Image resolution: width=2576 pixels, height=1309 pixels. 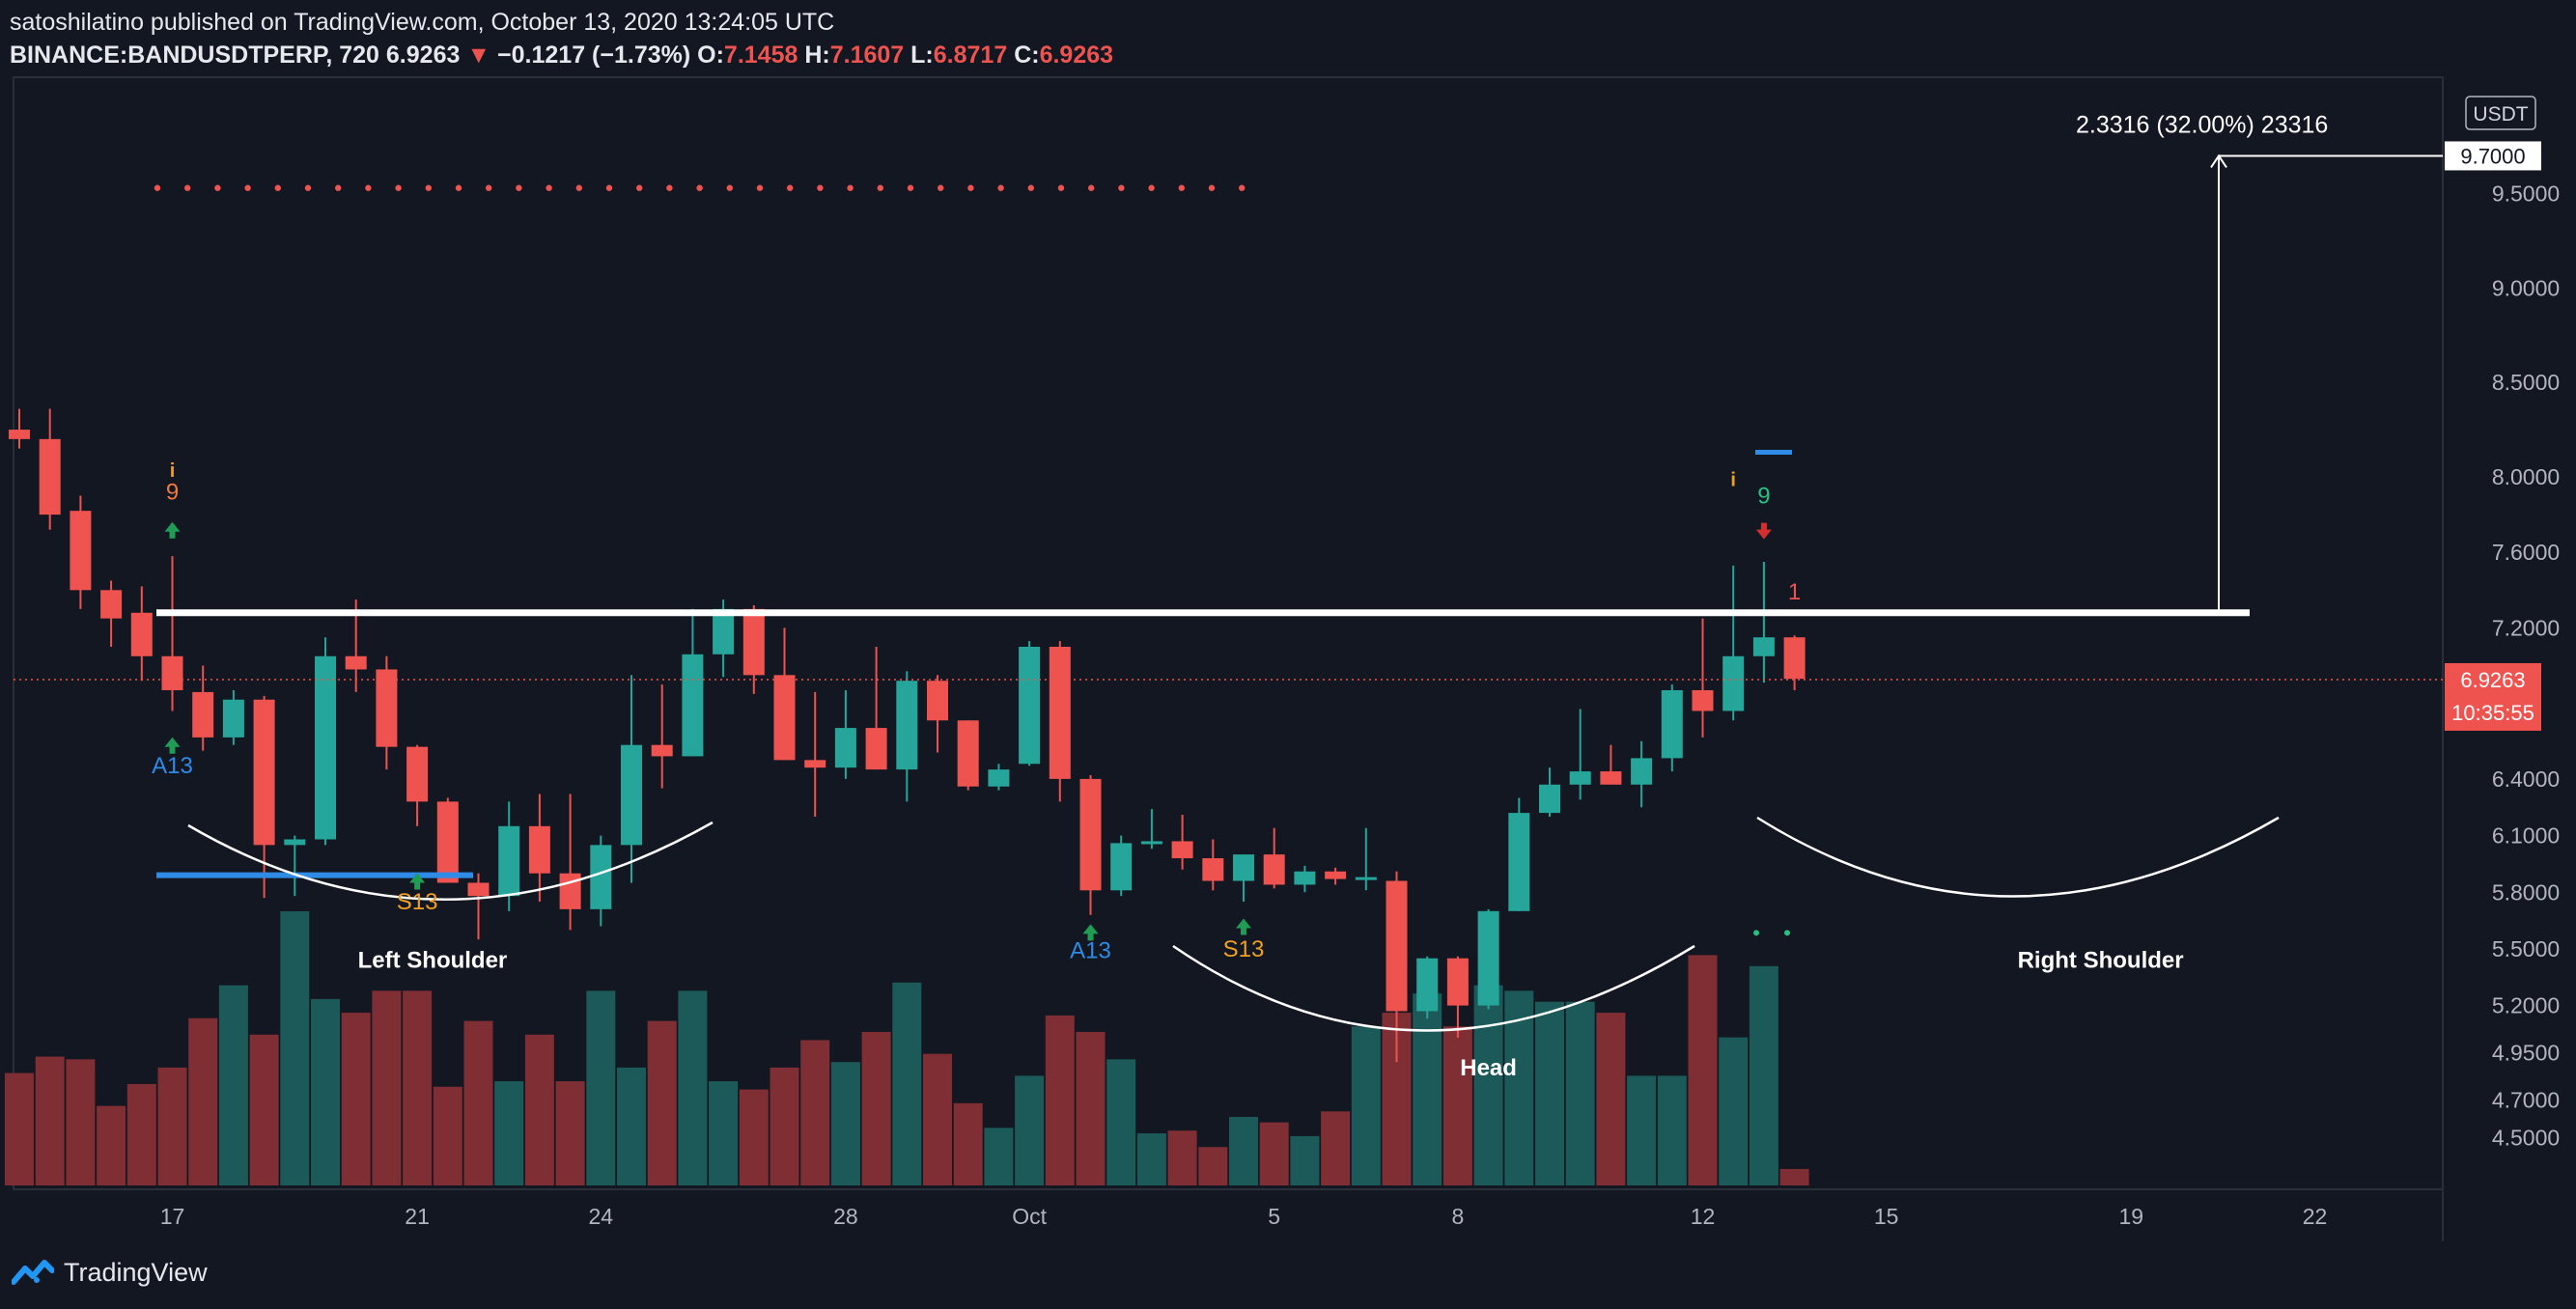 I want to click on target-price-box, so click(x=2493, y=156).